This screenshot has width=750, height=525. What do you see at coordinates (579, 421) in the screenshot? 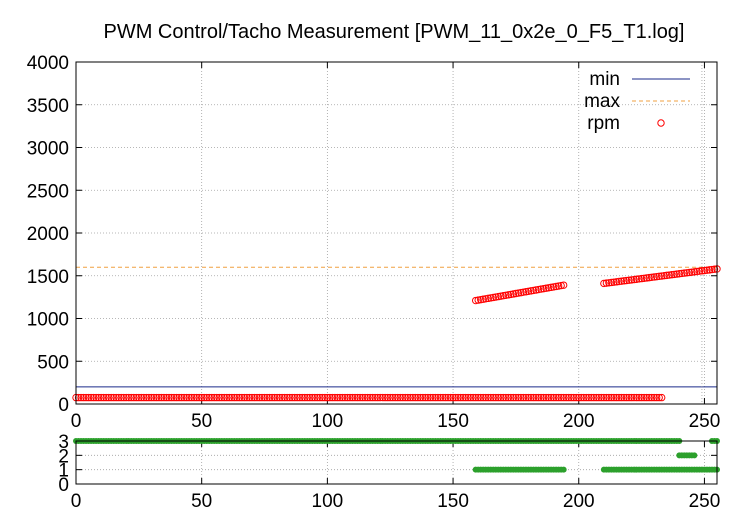
I see `x-tick-label: 200` at bounding box center [579, 421].